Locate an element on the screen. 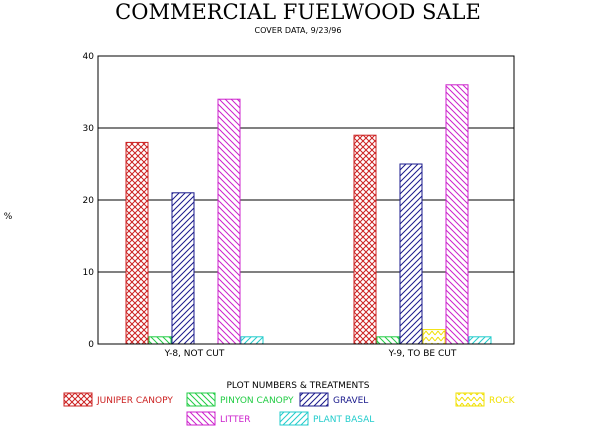  y-tick-label: 30 is located at coordinates (89, 129).